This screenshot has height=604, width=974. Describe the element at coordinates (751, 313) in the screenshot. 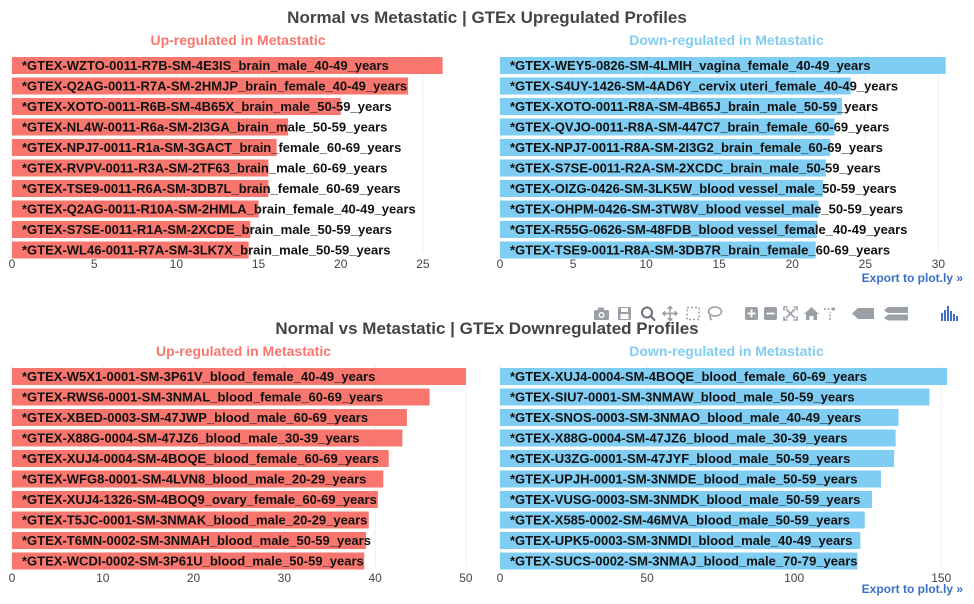

I see `zoom-in-icon` at that location.